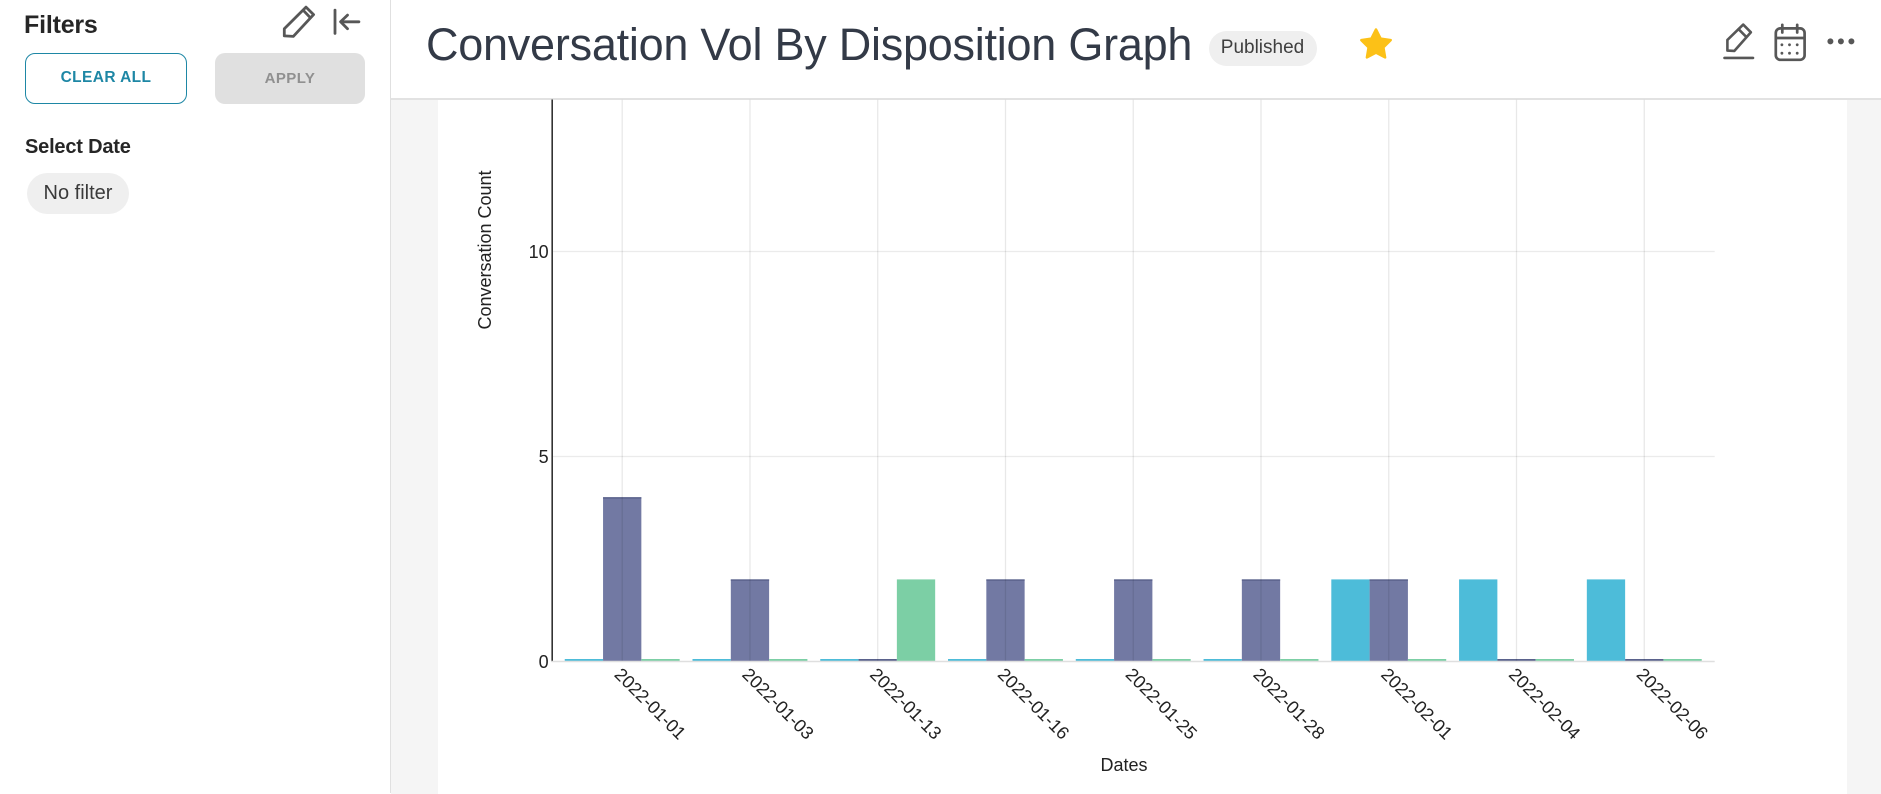 The image size is (1881, 794). I want to click on svg-text: Dates, so click(1123, 765).